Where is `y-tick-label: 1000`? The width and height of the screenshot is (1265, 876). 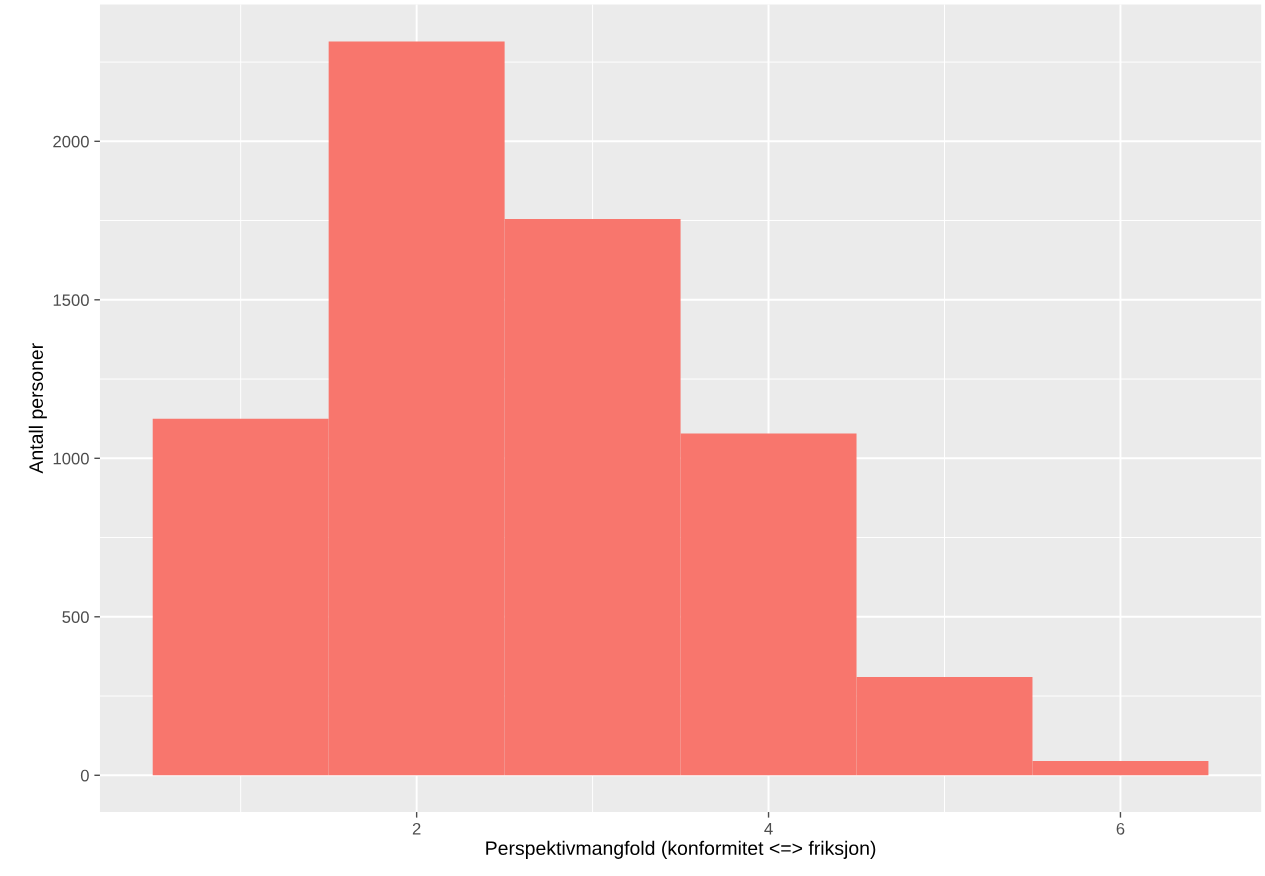
y-tick-label: 1000 is located at coordinates (71, 458).